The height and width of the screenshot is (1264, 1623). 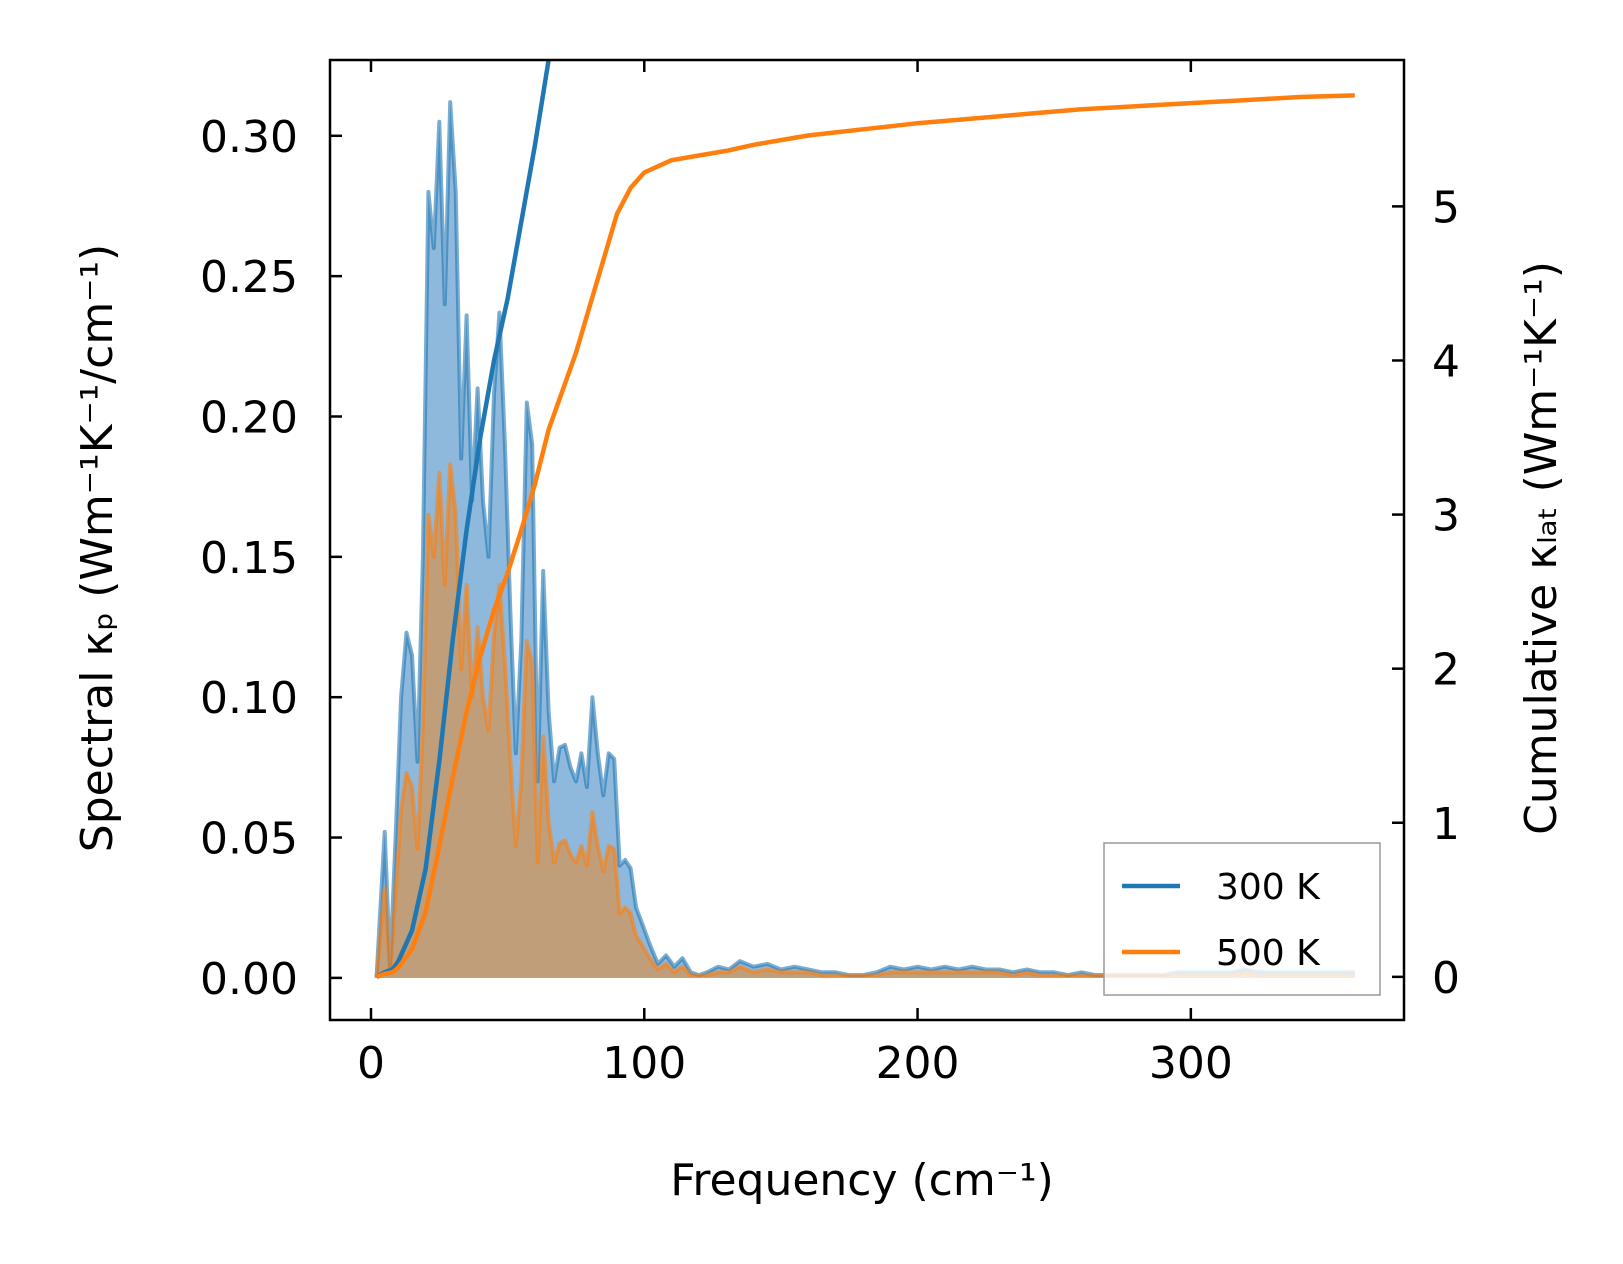 What do you see at coordinates (644, 1063) in the screenshot?
I see `x-tick-label: 100` at bounding box center [644, 1063].